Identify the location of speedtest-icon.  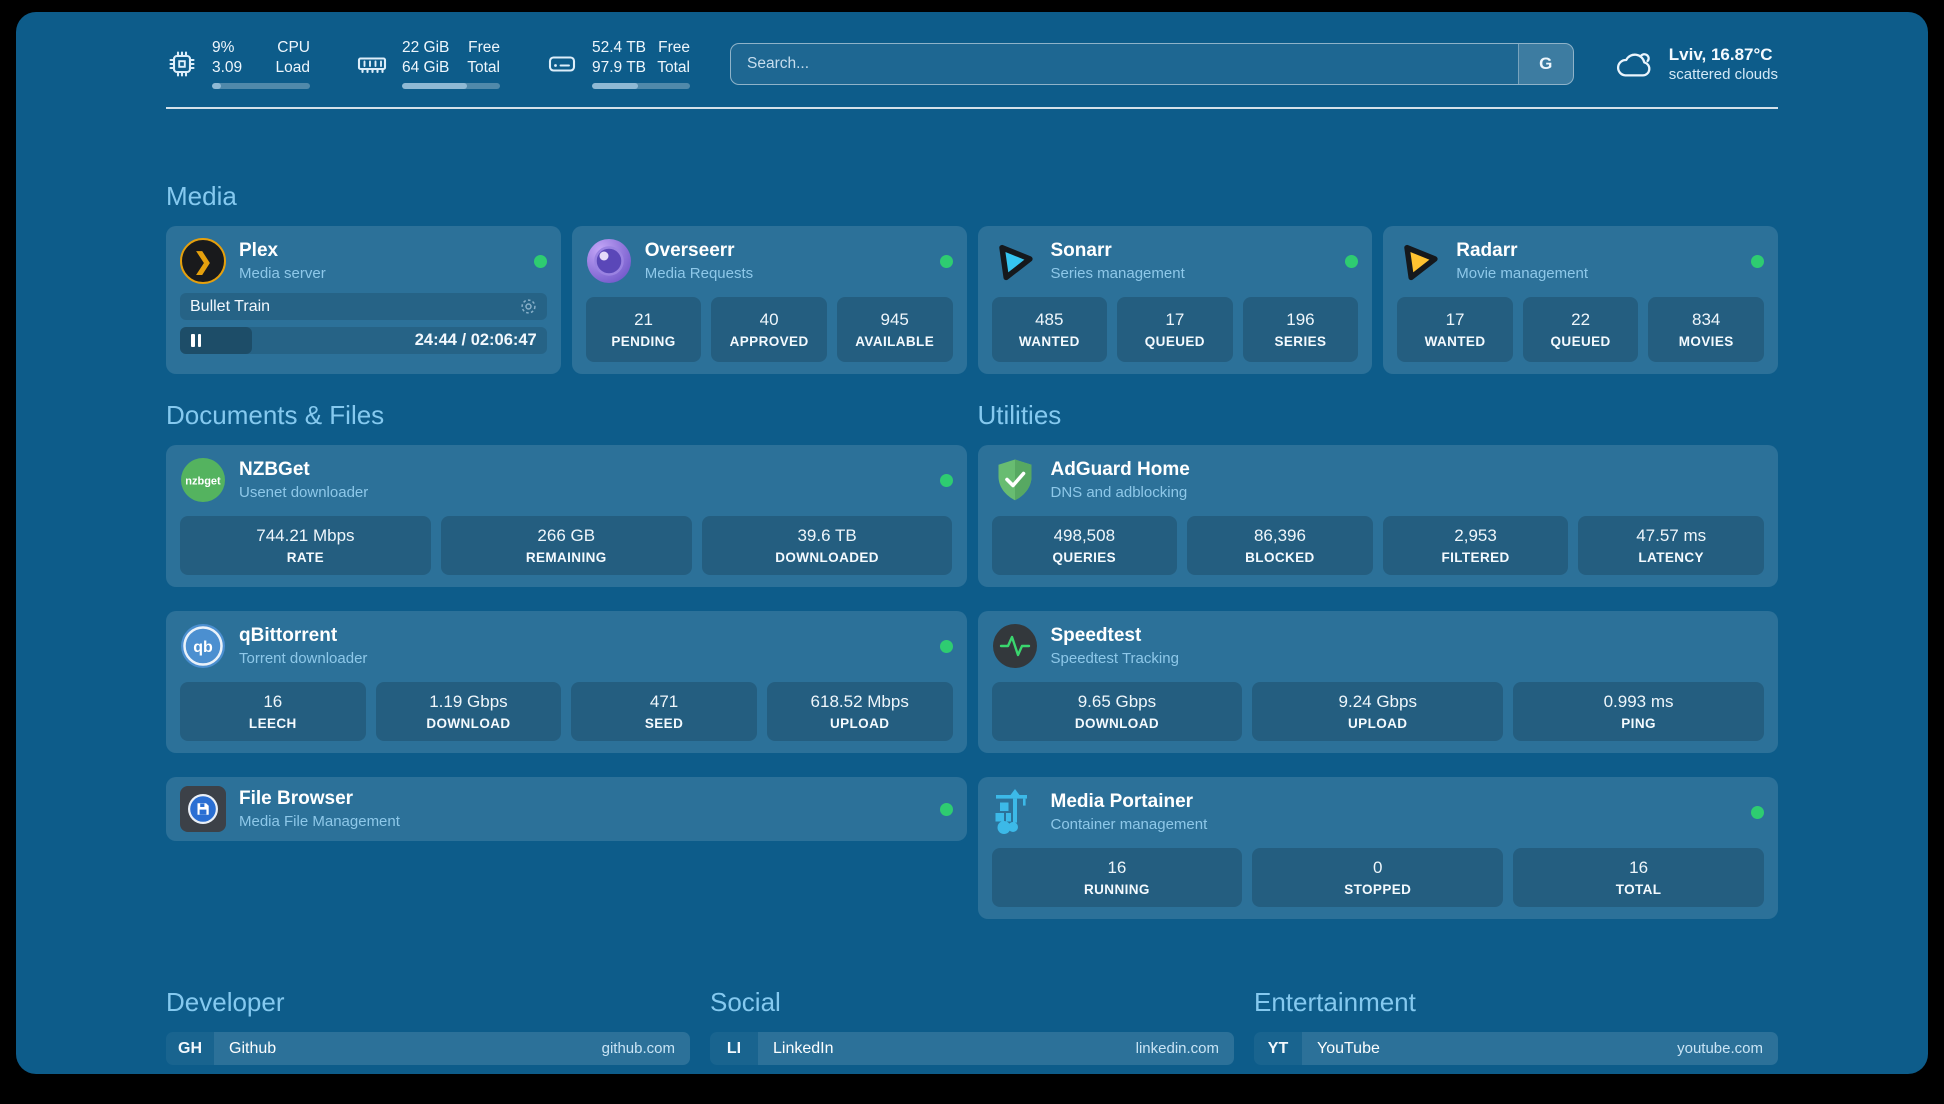
(1015, 646).